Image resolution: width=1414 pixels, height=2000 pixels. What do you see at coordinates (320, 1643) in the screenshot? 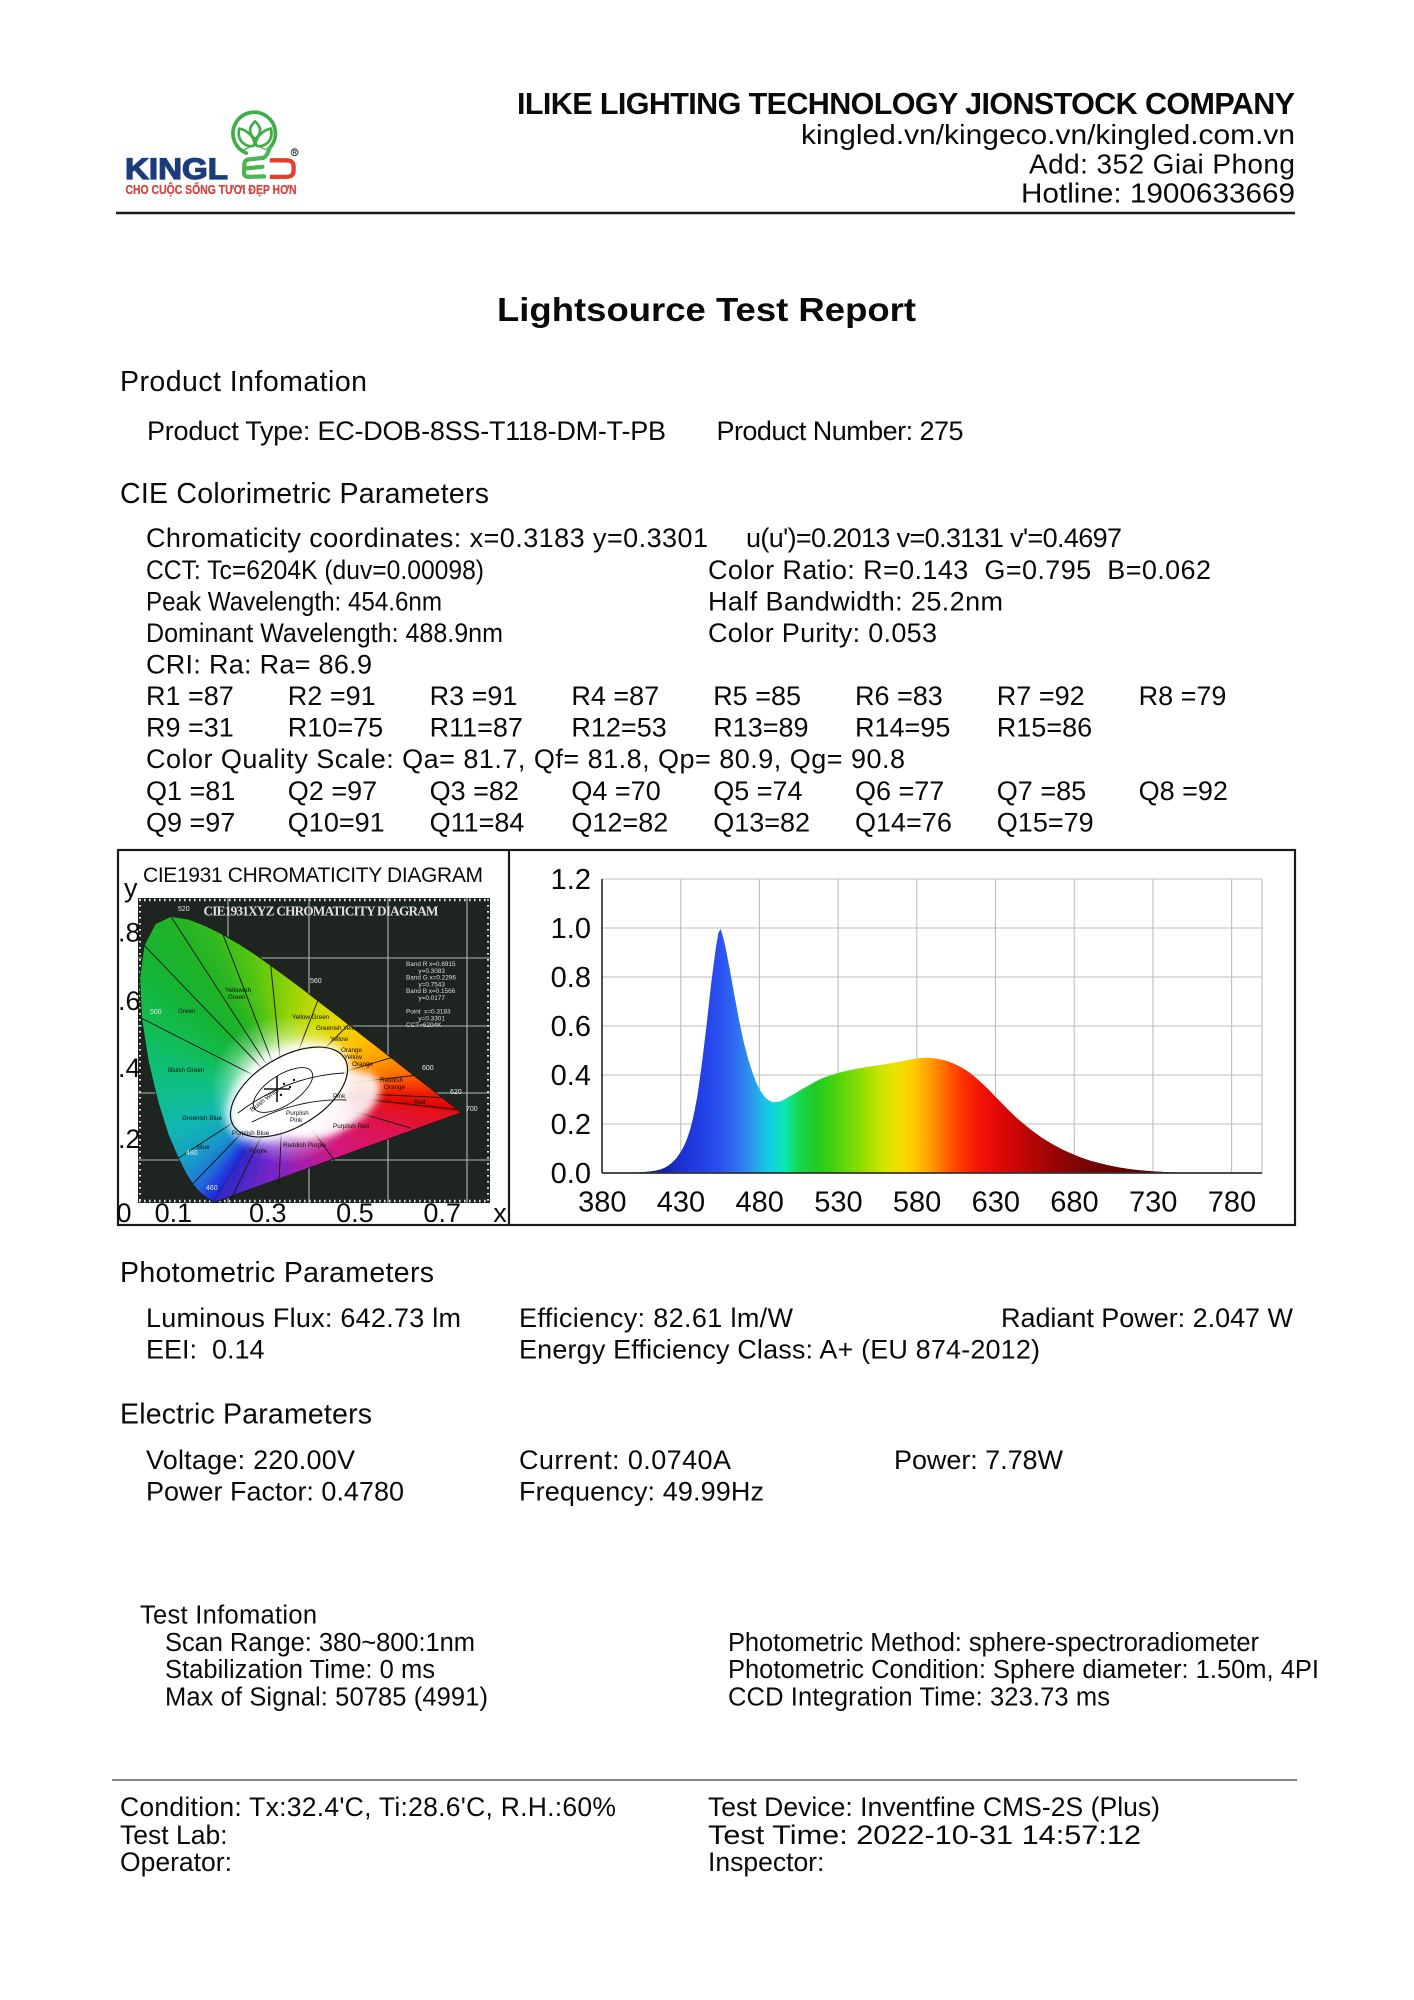
I see `svg-text: Scan Range: 380~800:1nm` at bounding box center [320, 1643].